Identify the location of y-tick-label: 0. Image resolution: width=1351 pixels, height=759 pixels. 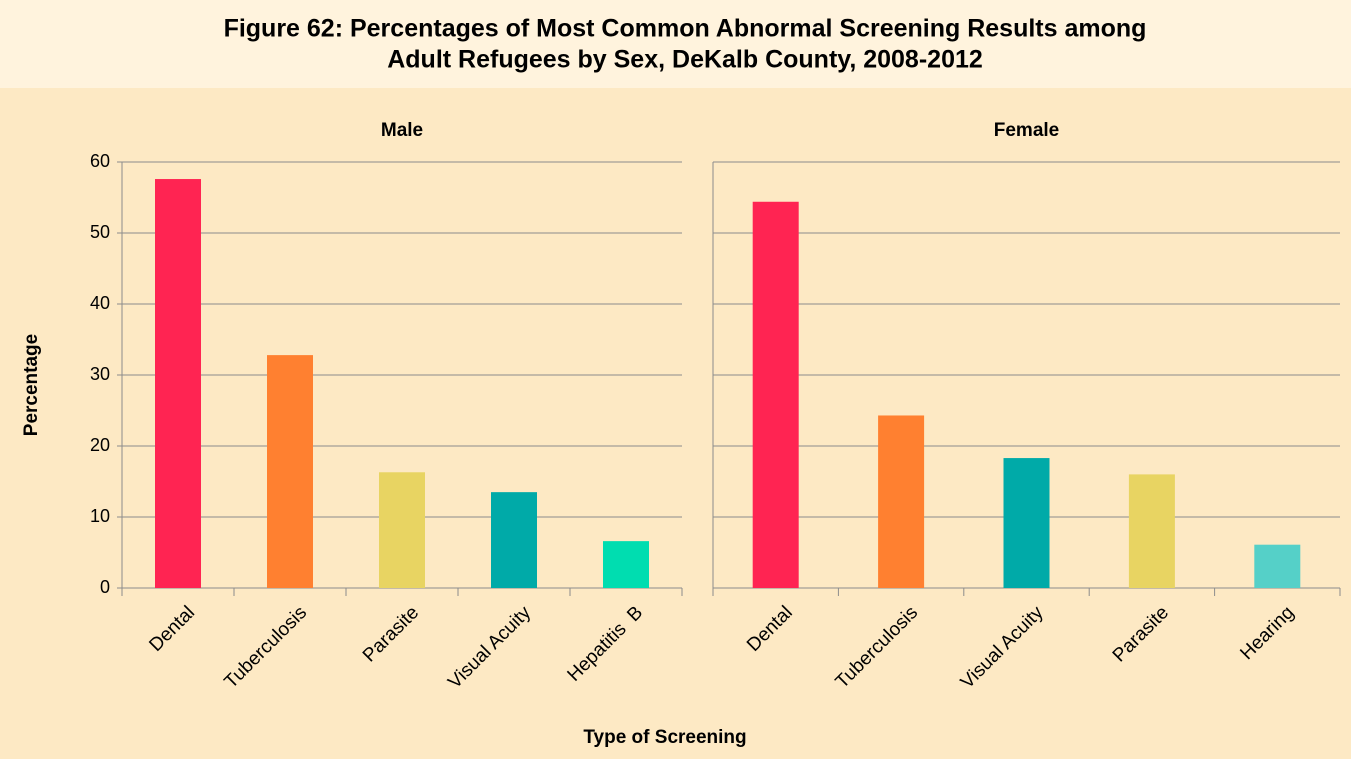
(105, 587).